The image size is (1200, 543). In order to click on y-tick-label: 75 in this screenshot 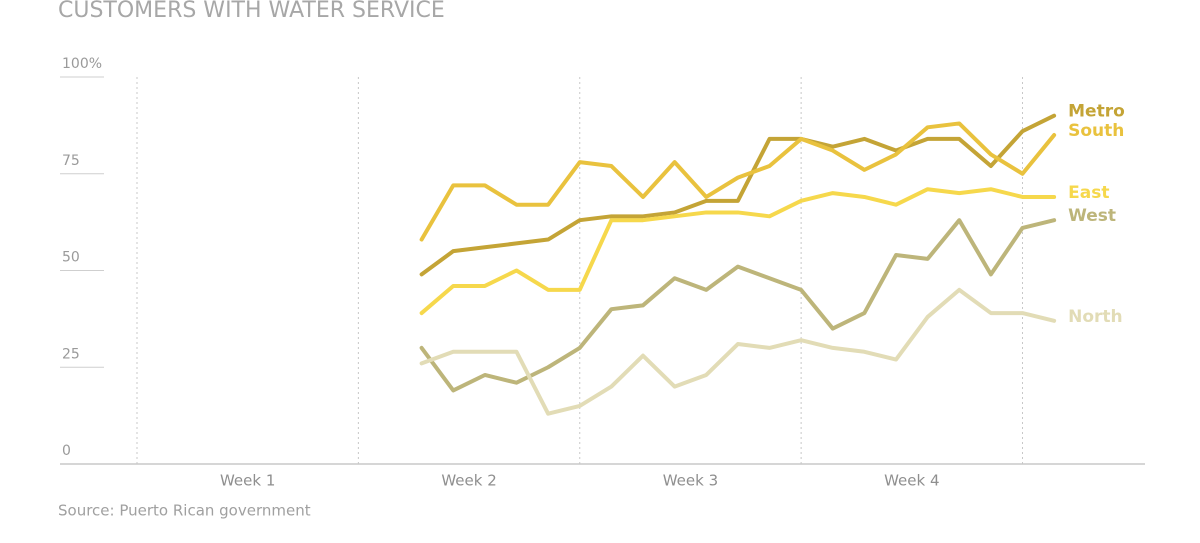, I will do `click(71, 161)`.